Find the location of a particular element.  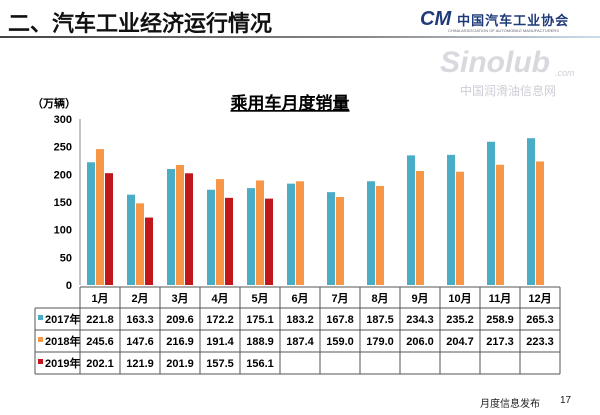

slide-title: 二、汽车工业经济运行情况 is located at coordinates (140, 23).